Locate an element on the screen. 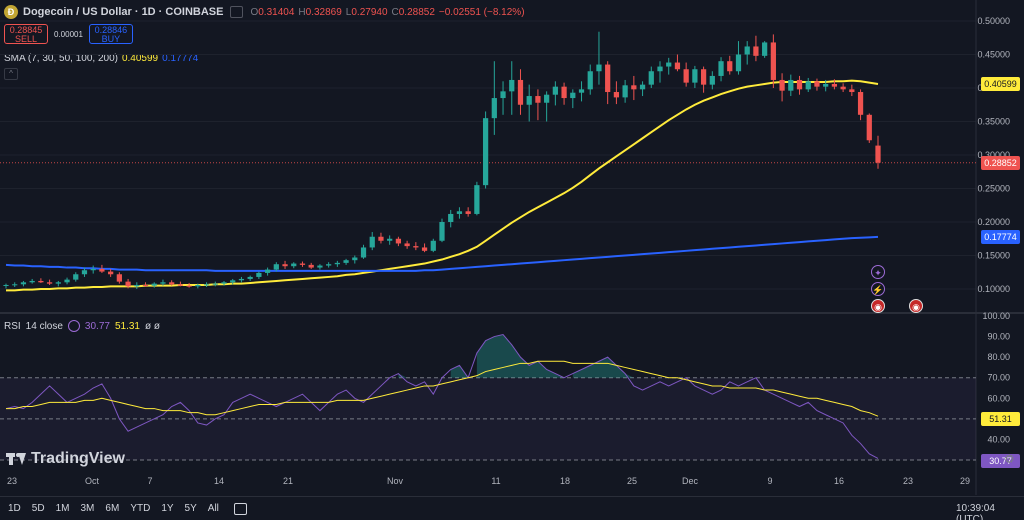  event-star-icon: ✦ is located at coordinates (878, 272).